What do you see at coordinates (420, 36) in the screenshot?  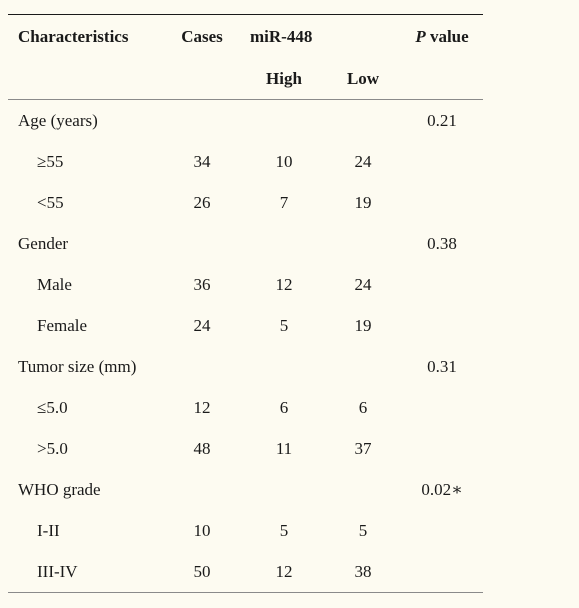 I see `header-p-italic: P` at bounding box center [420, 36].